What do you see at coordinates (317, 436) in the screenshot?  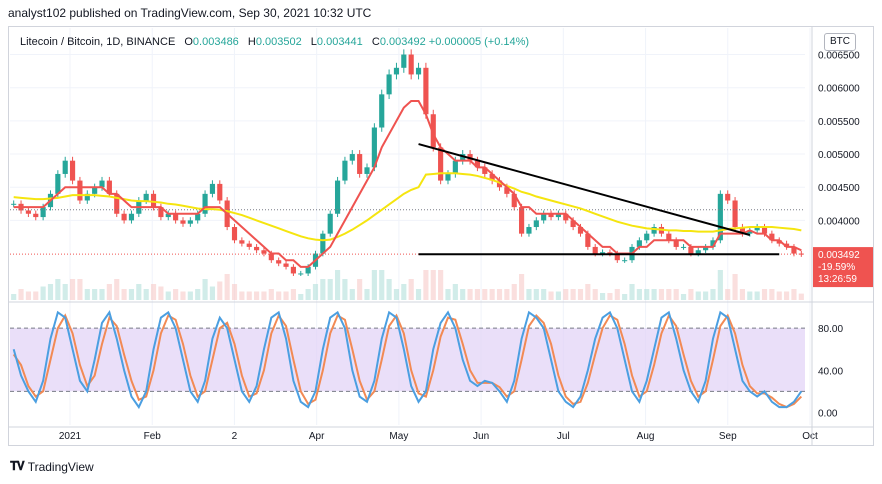 I see `time-tick-label: Apr` at bounding box center [317, 436].